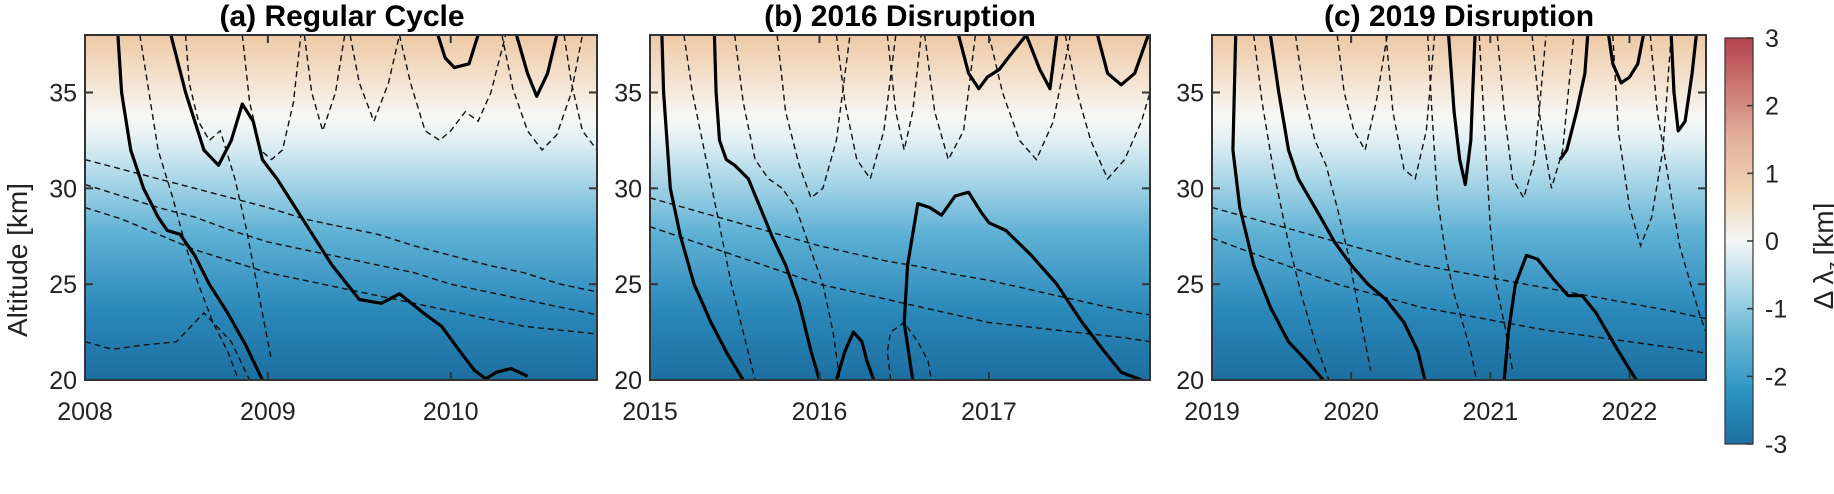  What do you see at coordinates (1490, 412) in the screenshot?
I see `x-tick-label: 2021` at bounding box center [1490, 412].